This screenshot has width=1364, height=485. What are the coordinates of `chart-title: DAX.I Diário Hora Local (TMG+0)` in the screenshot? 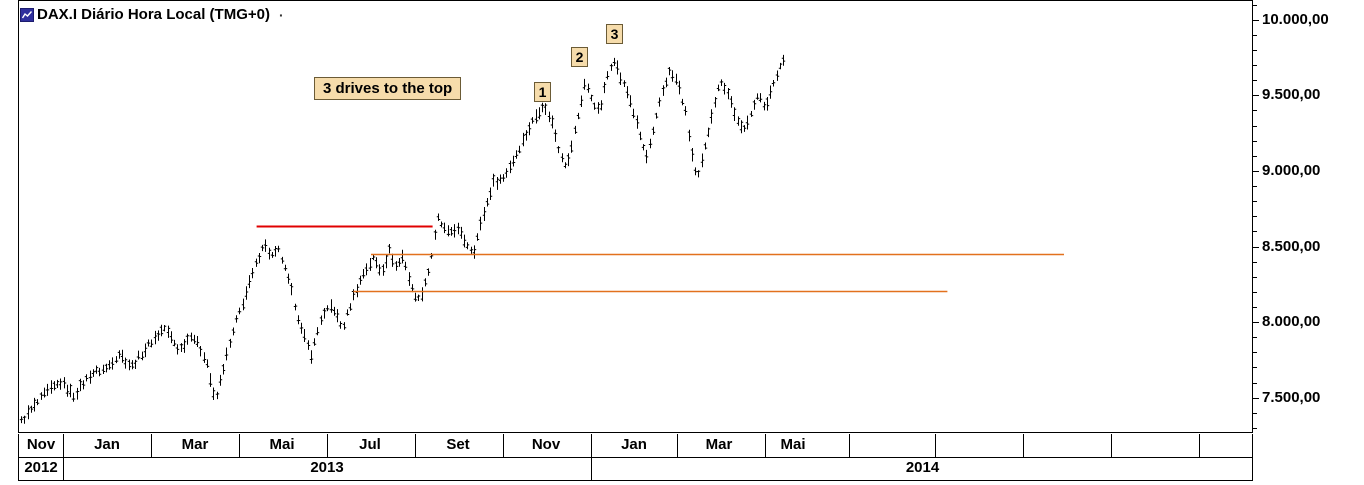 It's located at (153, 14).